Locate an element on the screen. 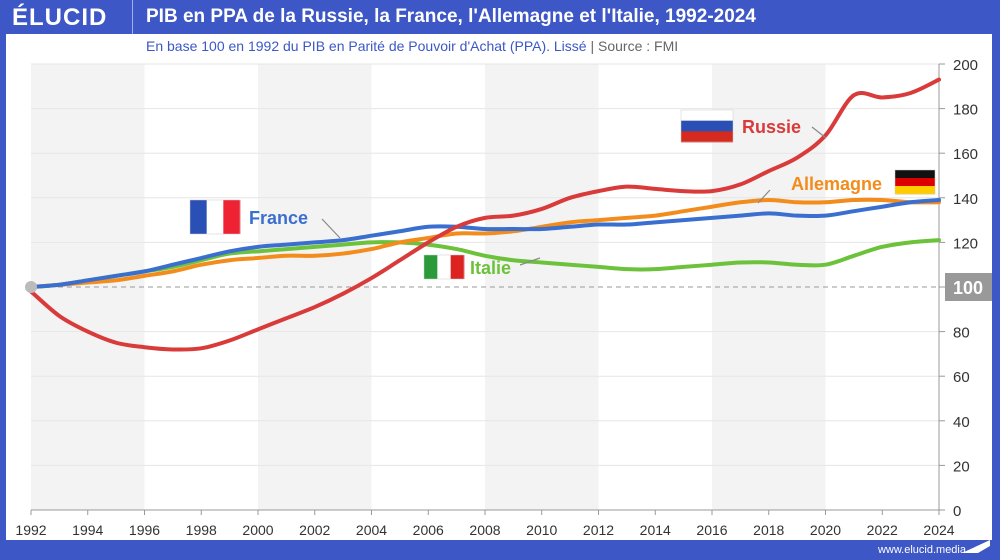 The width and height of the screenshot is (1000, 560). logo: ÉLUCID is located at coordinates (60, 17).